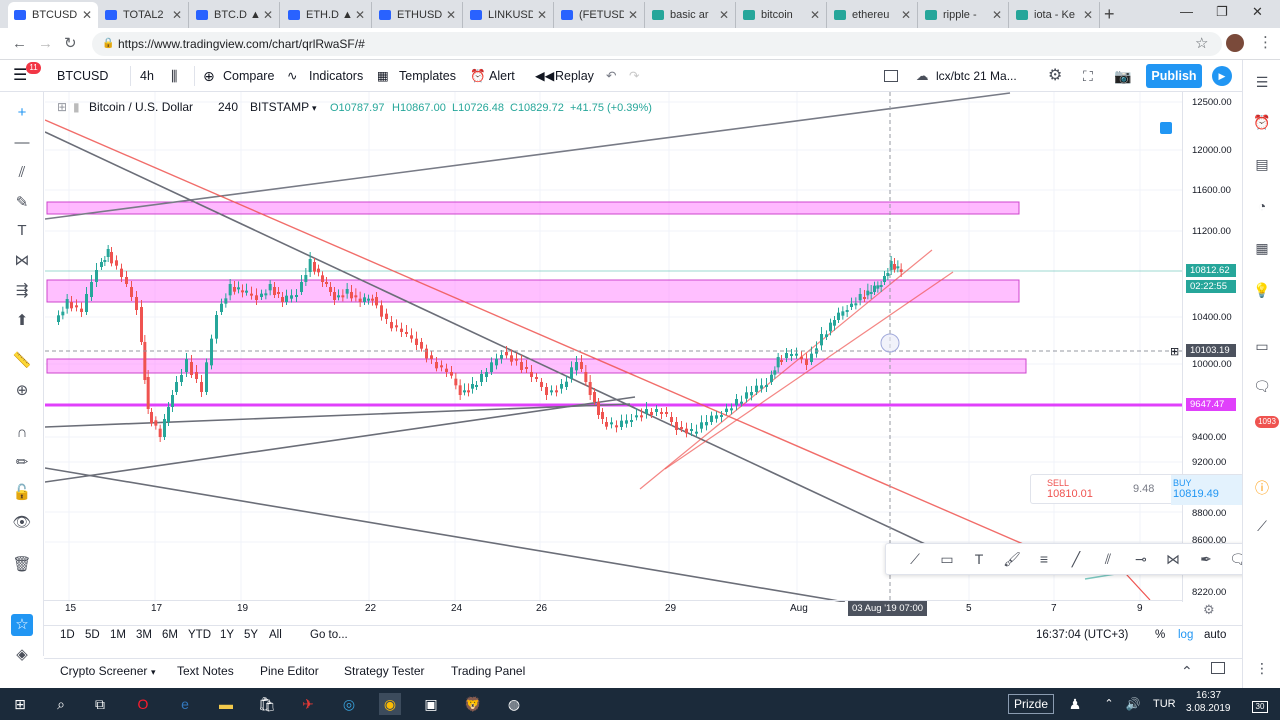 The image size is (1280, 720). Describe the element at coordinates (100, 704) in the screenshot. I see `task-view-icon: ⧉` at that location.